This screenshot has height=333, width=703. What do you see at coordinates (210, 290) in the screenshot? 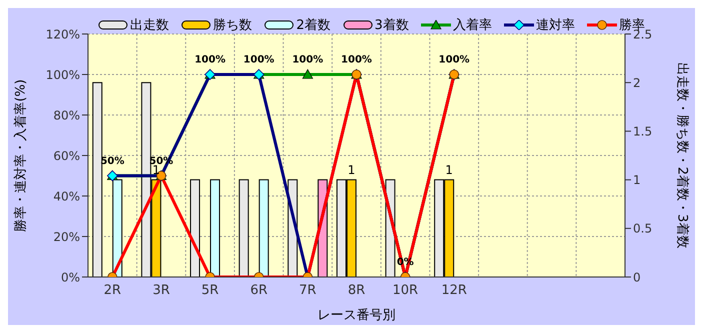
I see `x-tick-label: 5R` at bounding box center [210, 290].